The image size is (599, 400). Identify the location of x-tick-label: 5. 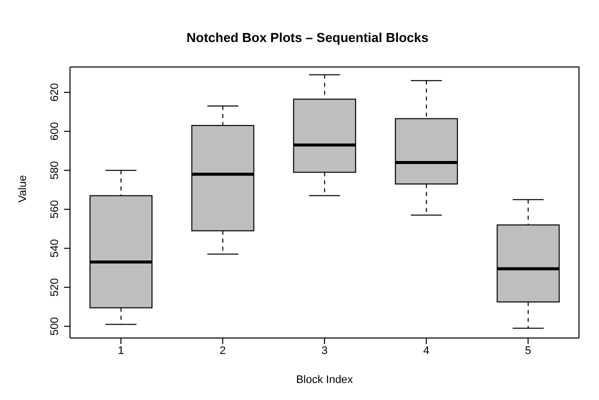
(528, 350).